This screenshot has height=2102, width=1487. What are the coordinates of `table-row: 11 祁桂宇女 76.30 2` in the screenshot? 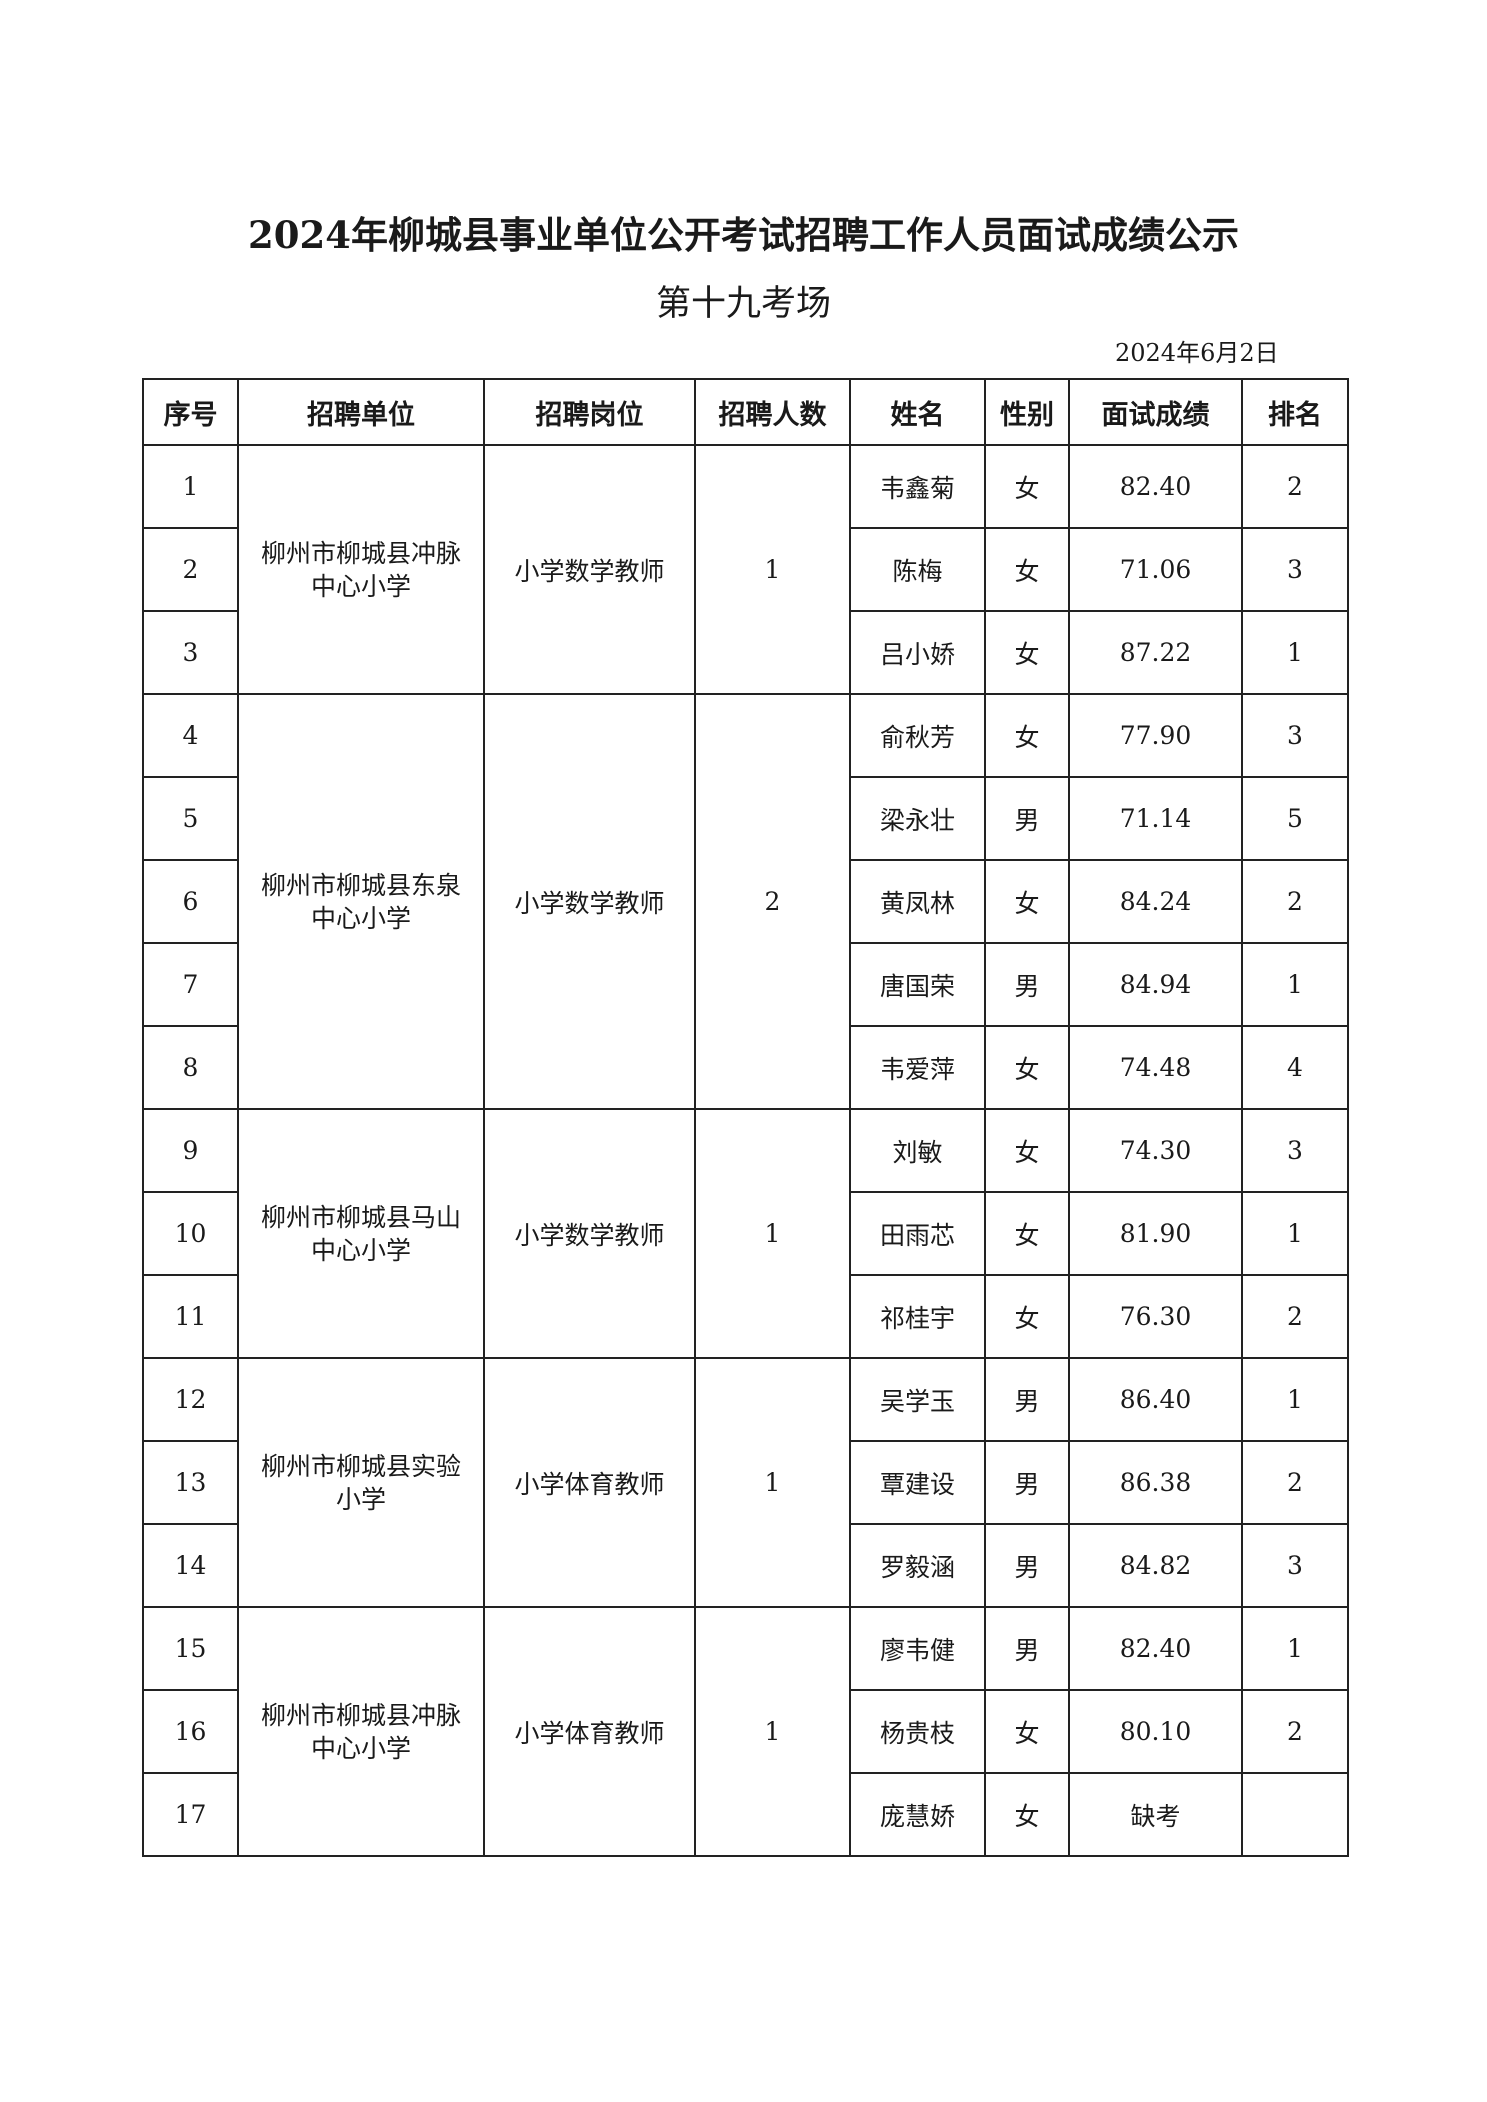 It's located at (745, 1316).